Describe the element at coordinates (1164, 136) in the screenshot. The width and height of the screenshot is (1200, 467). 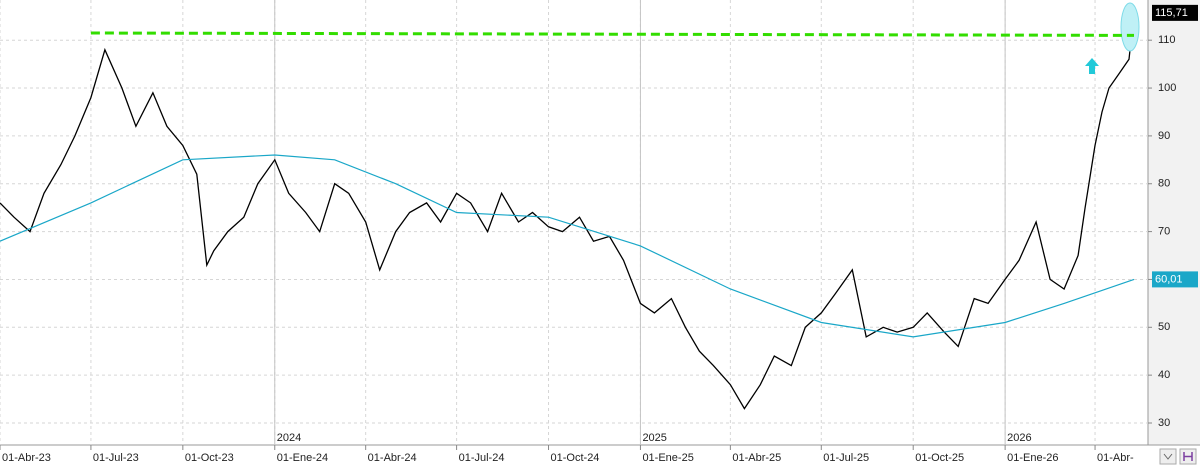
I see `y-tick-label: 90` at that location.